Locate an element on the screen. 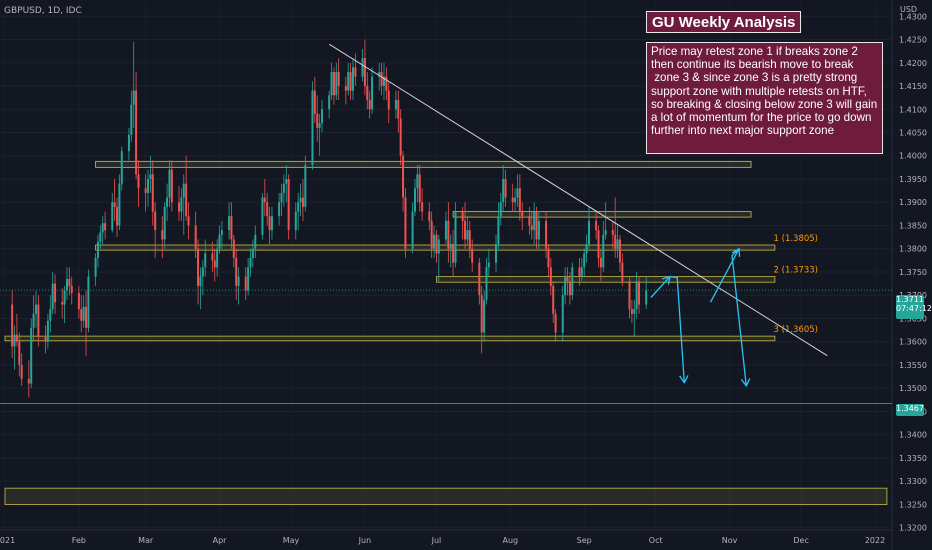 This screenshot has width=932, height=550. x-tick-label: Oct is located at coordinates (656, 540).